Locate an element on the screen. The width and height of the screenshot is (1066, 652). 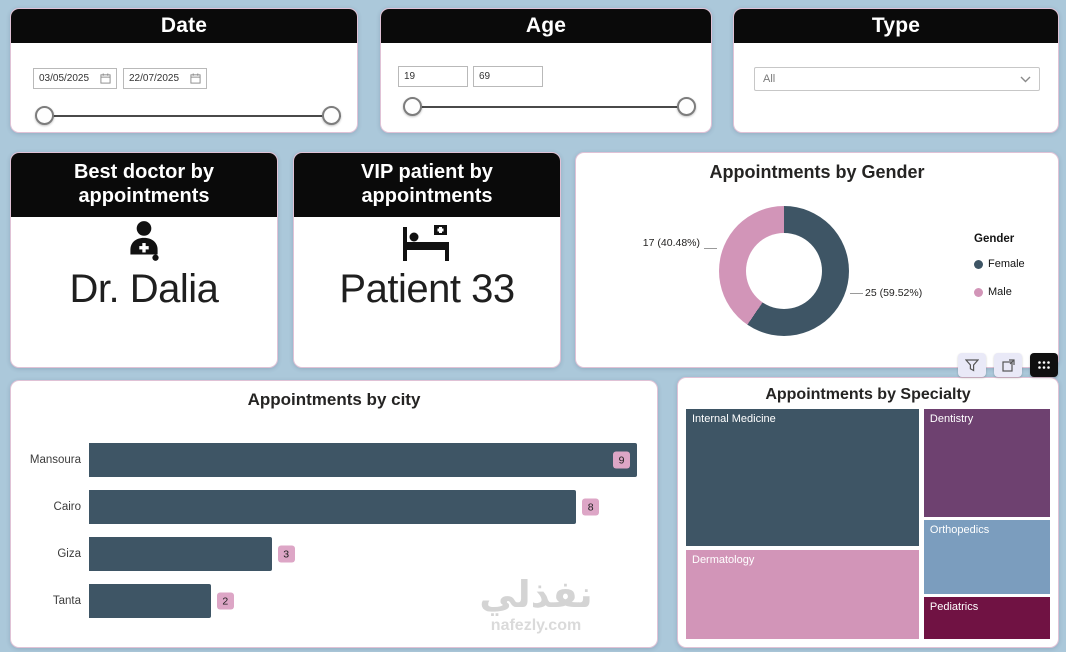
date-start-input: 03/05/2025 is located at coordinates (75, 78).